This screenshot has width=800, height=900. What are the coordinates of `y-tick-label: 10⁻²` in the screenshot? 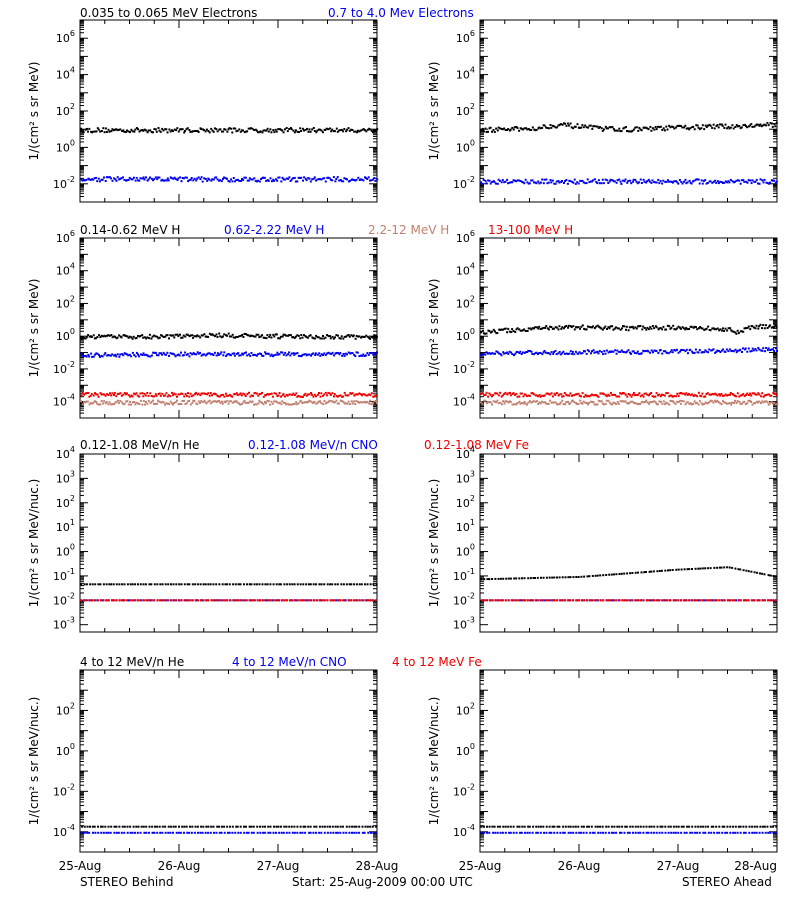 It's located at (464, 183).